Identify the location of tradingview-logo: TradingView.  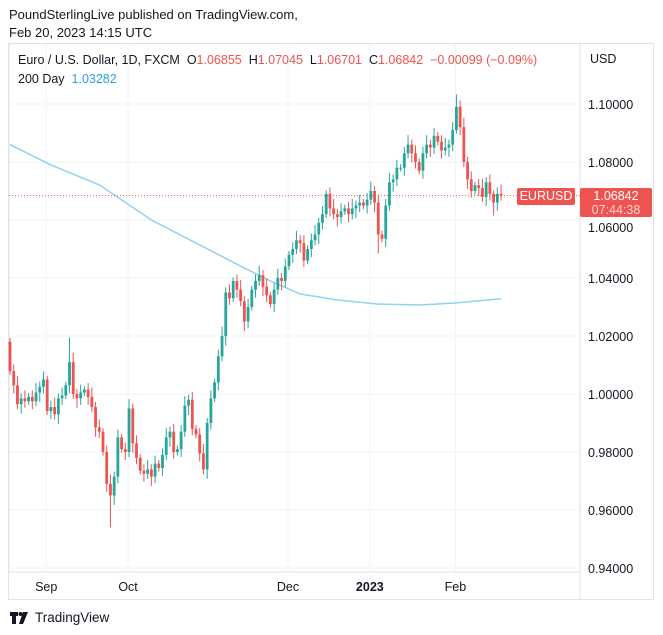
(59, 617).